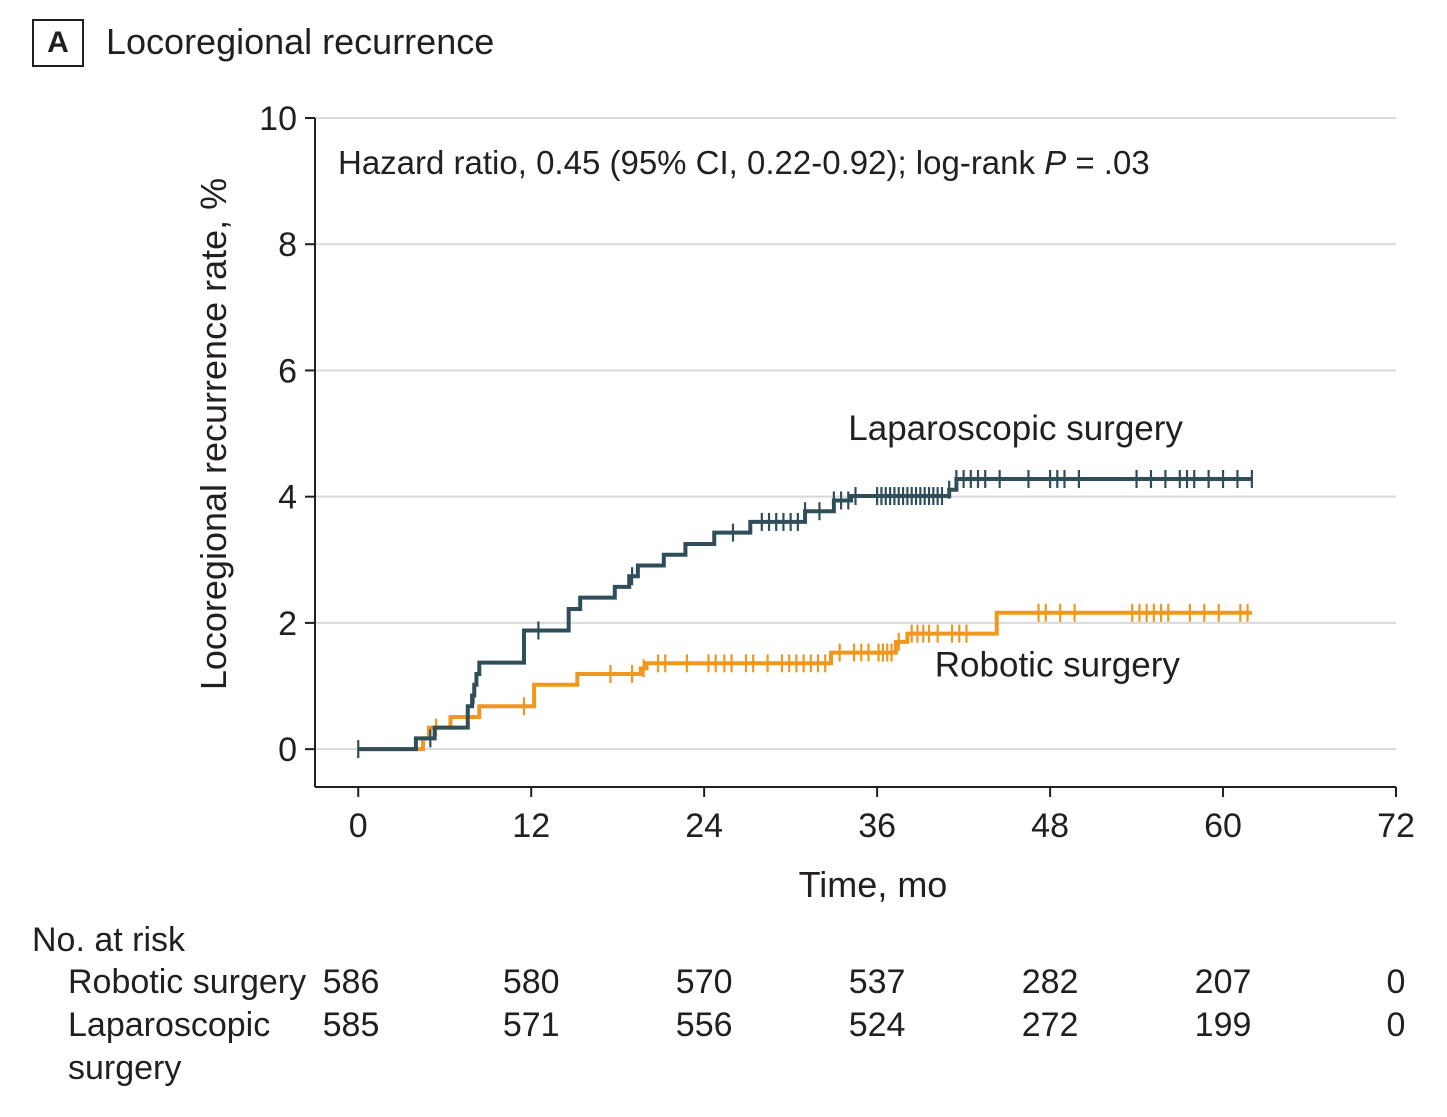  I want to click on risk-count: 199, so click(1223, 1025).